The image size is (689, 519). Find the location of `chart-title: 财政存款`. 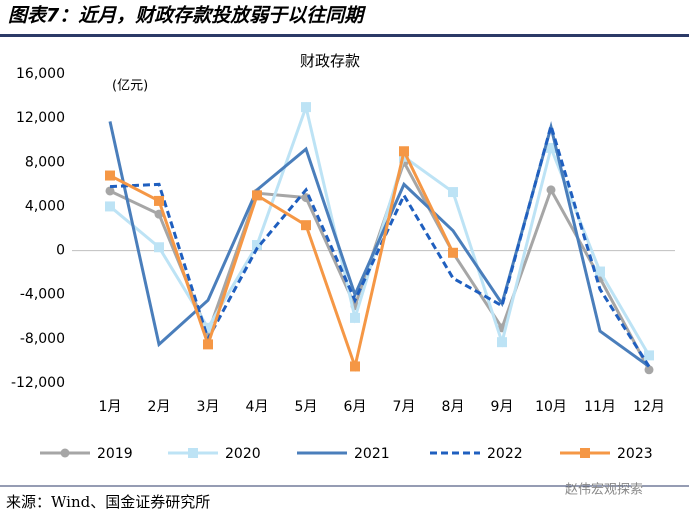

chart-title: 财政存款 is located at coordinates (330, 61).